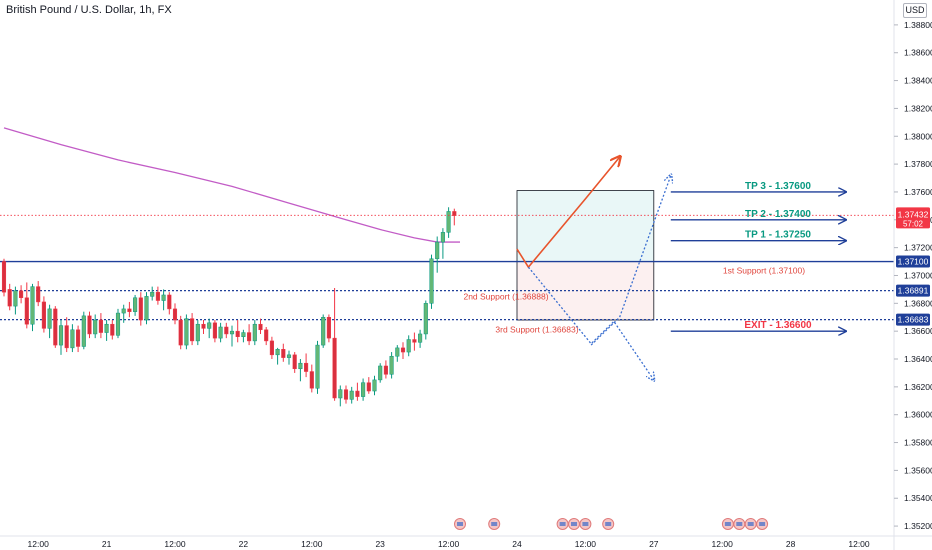  Describe the element at coordinates (918, 470) in the screenshot. I see `price-tick-label: 1.35600` at that location.